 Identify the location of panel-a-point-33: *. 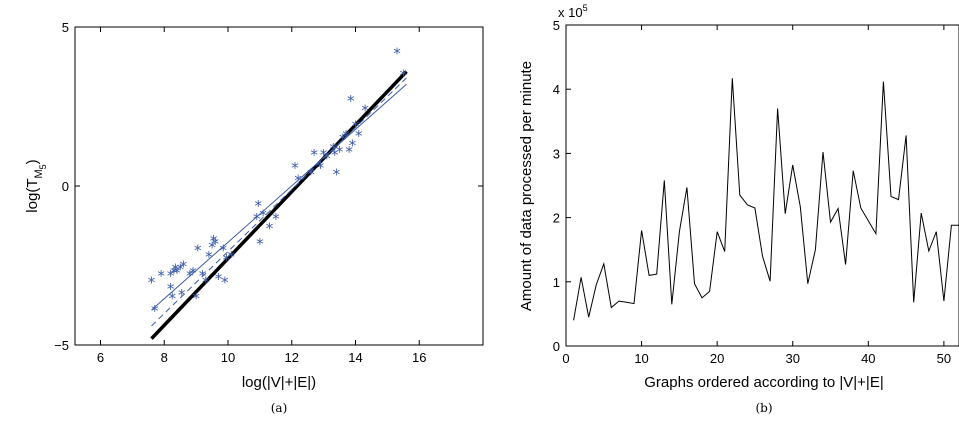
(295, 168).